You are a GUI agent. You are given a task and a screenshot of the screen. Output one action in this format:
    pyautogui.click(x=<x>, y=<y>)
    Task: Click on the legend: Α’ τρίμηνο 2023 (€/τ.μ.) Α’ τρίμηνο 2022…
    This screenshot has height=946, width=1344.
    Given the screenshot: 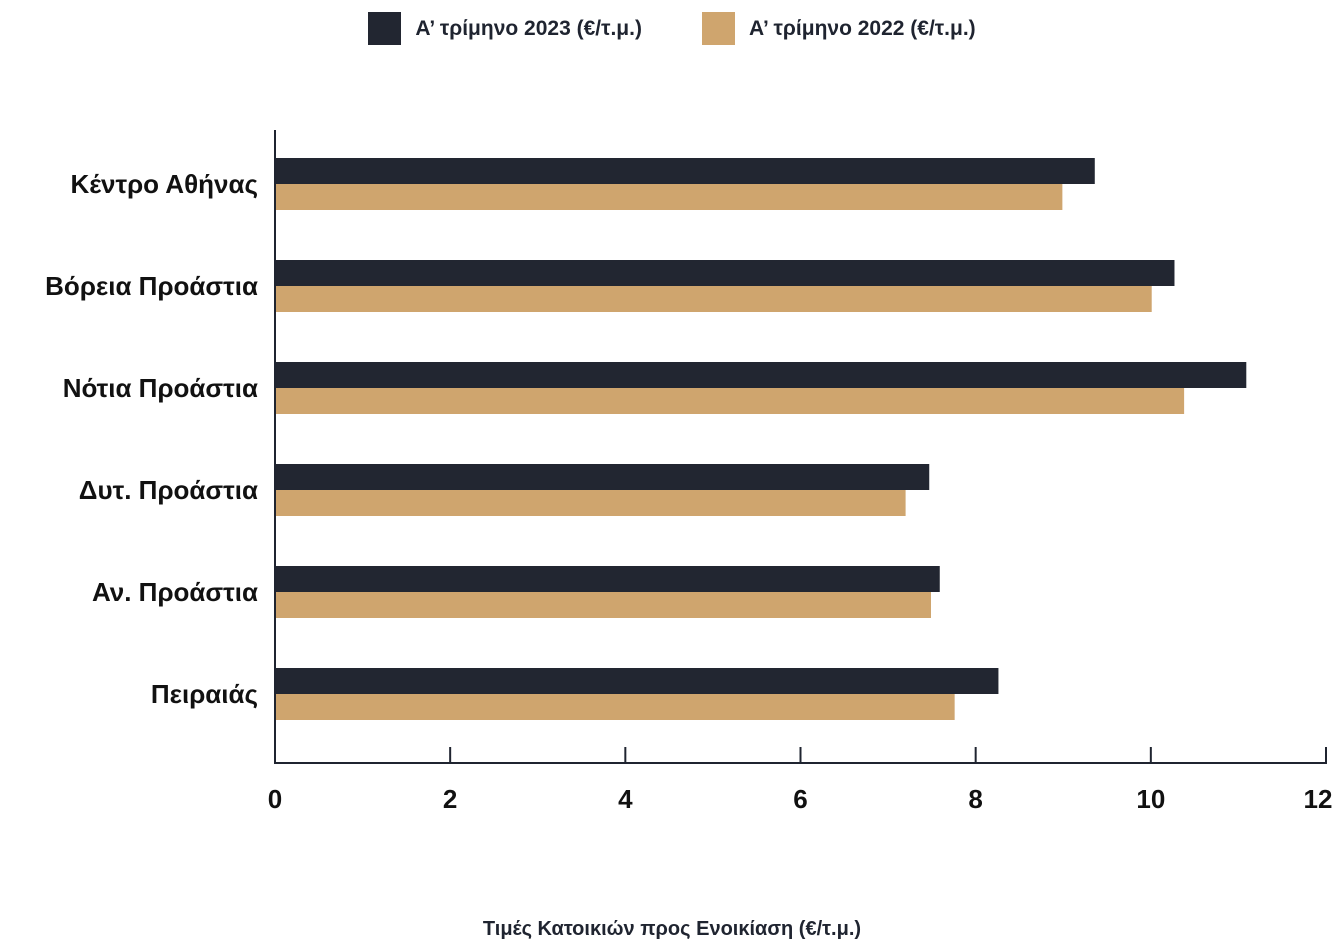 What is the action you would take?
    pyautogui.click(x=672, y=28)
    